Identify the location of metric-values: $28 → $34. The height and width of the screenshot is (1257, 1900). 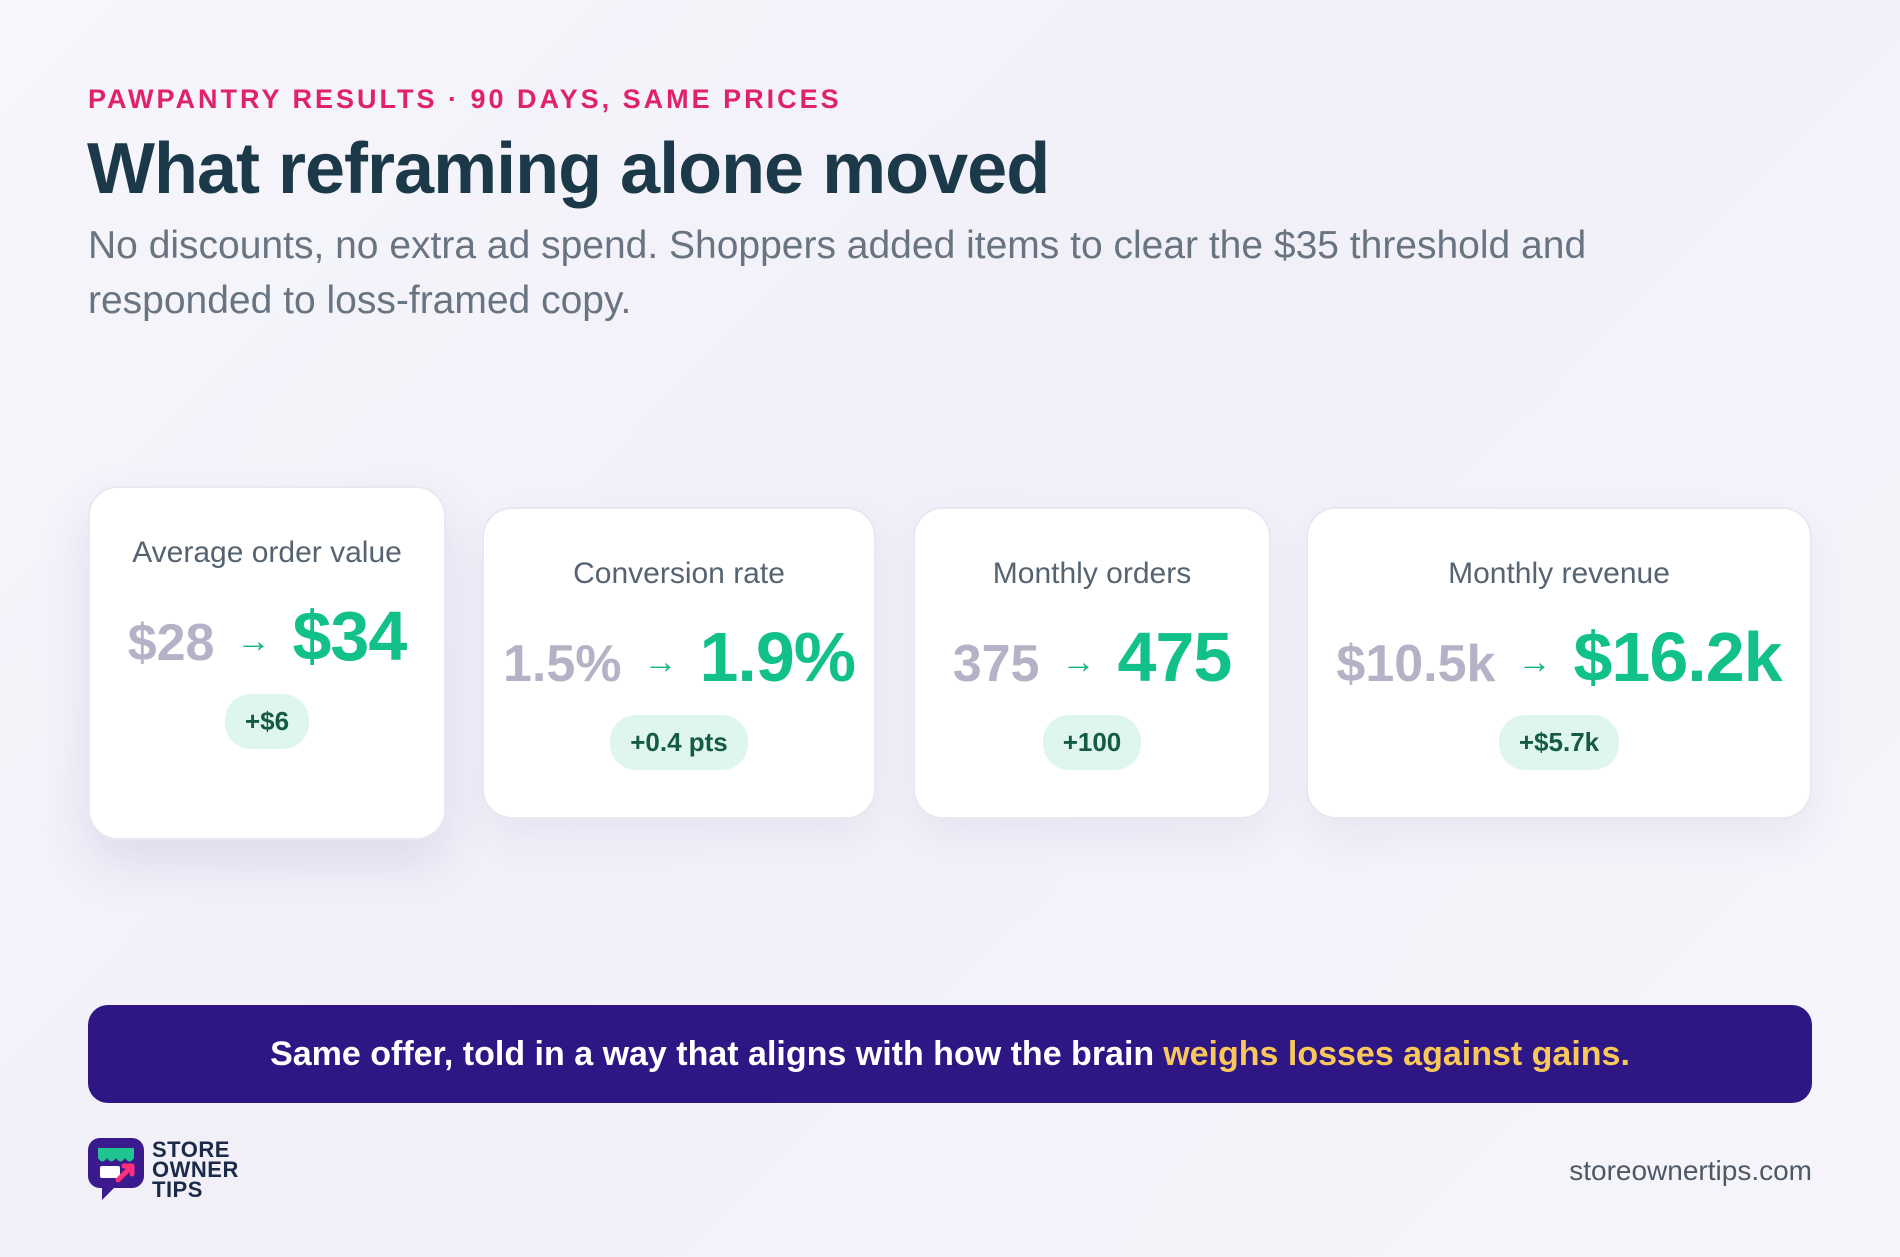
(267, 636).